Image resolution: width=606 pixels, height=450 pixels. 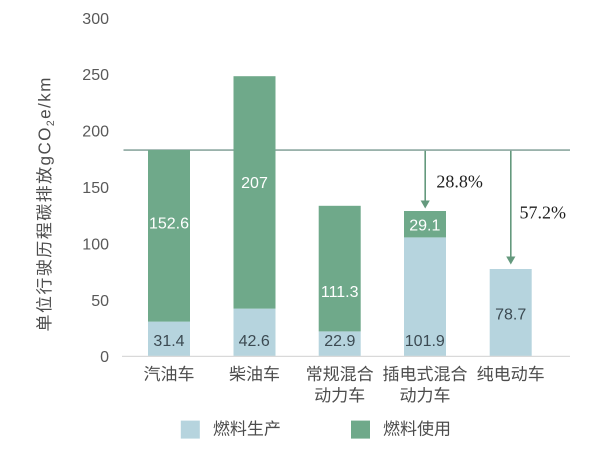 What do you see at coordinates (254, 341) in the screenshot?
I see `svg-text: 42.6` at bounding box center [254, 341].